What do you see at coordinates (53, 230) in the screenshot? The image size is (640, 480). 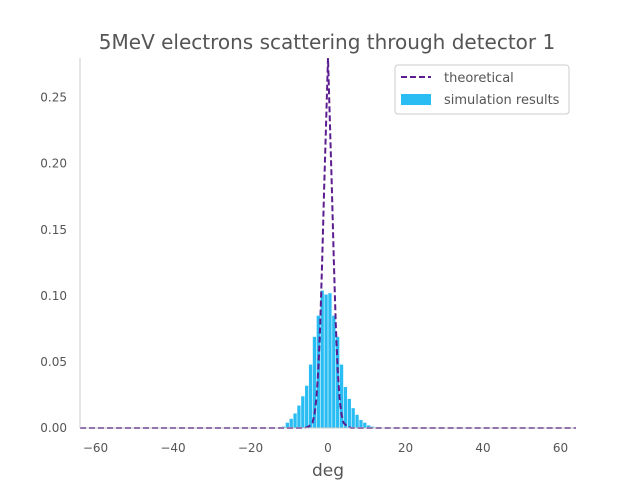 I see `y-tick-label: 0.15` at bounding box center [53, 230].